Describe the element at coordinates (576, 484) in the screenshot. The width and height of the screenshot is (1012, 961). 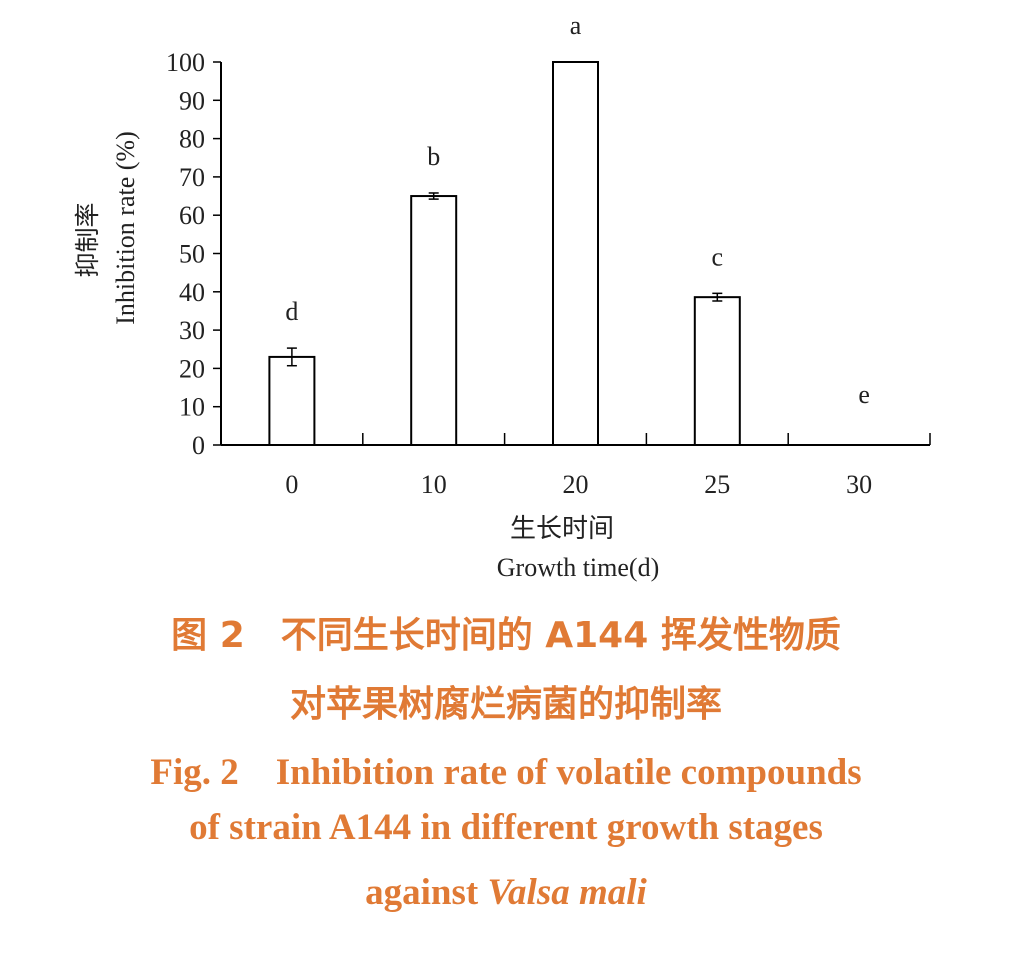
I see `x-tick-label: 20` at that location.